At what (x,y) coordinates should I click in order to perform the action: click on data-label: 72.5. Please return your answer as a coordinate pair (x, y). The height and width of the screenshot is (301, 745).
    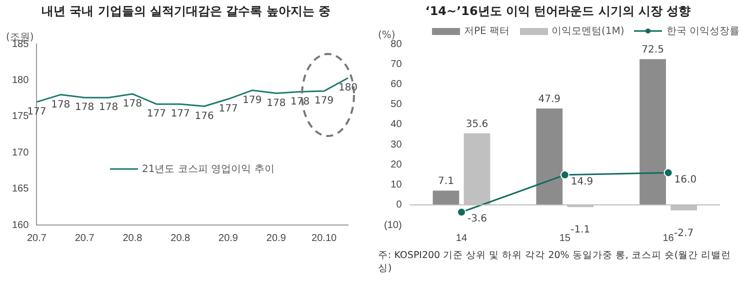
    Looking at the image, I should click on (653, 50).